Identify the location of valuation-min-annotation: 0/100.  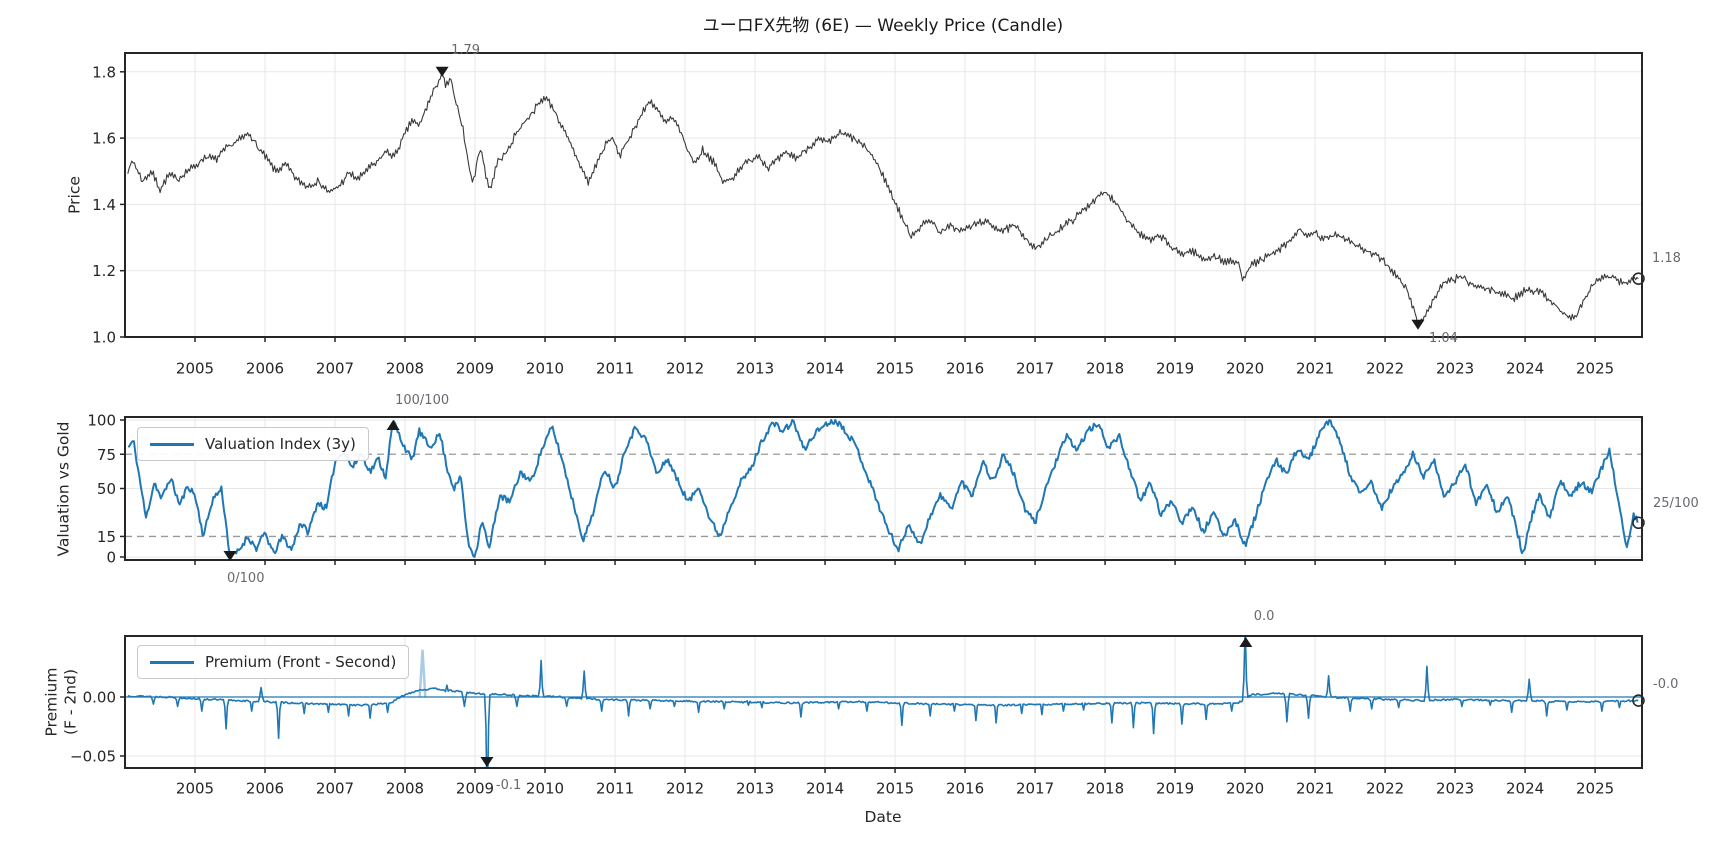
(246, 578).